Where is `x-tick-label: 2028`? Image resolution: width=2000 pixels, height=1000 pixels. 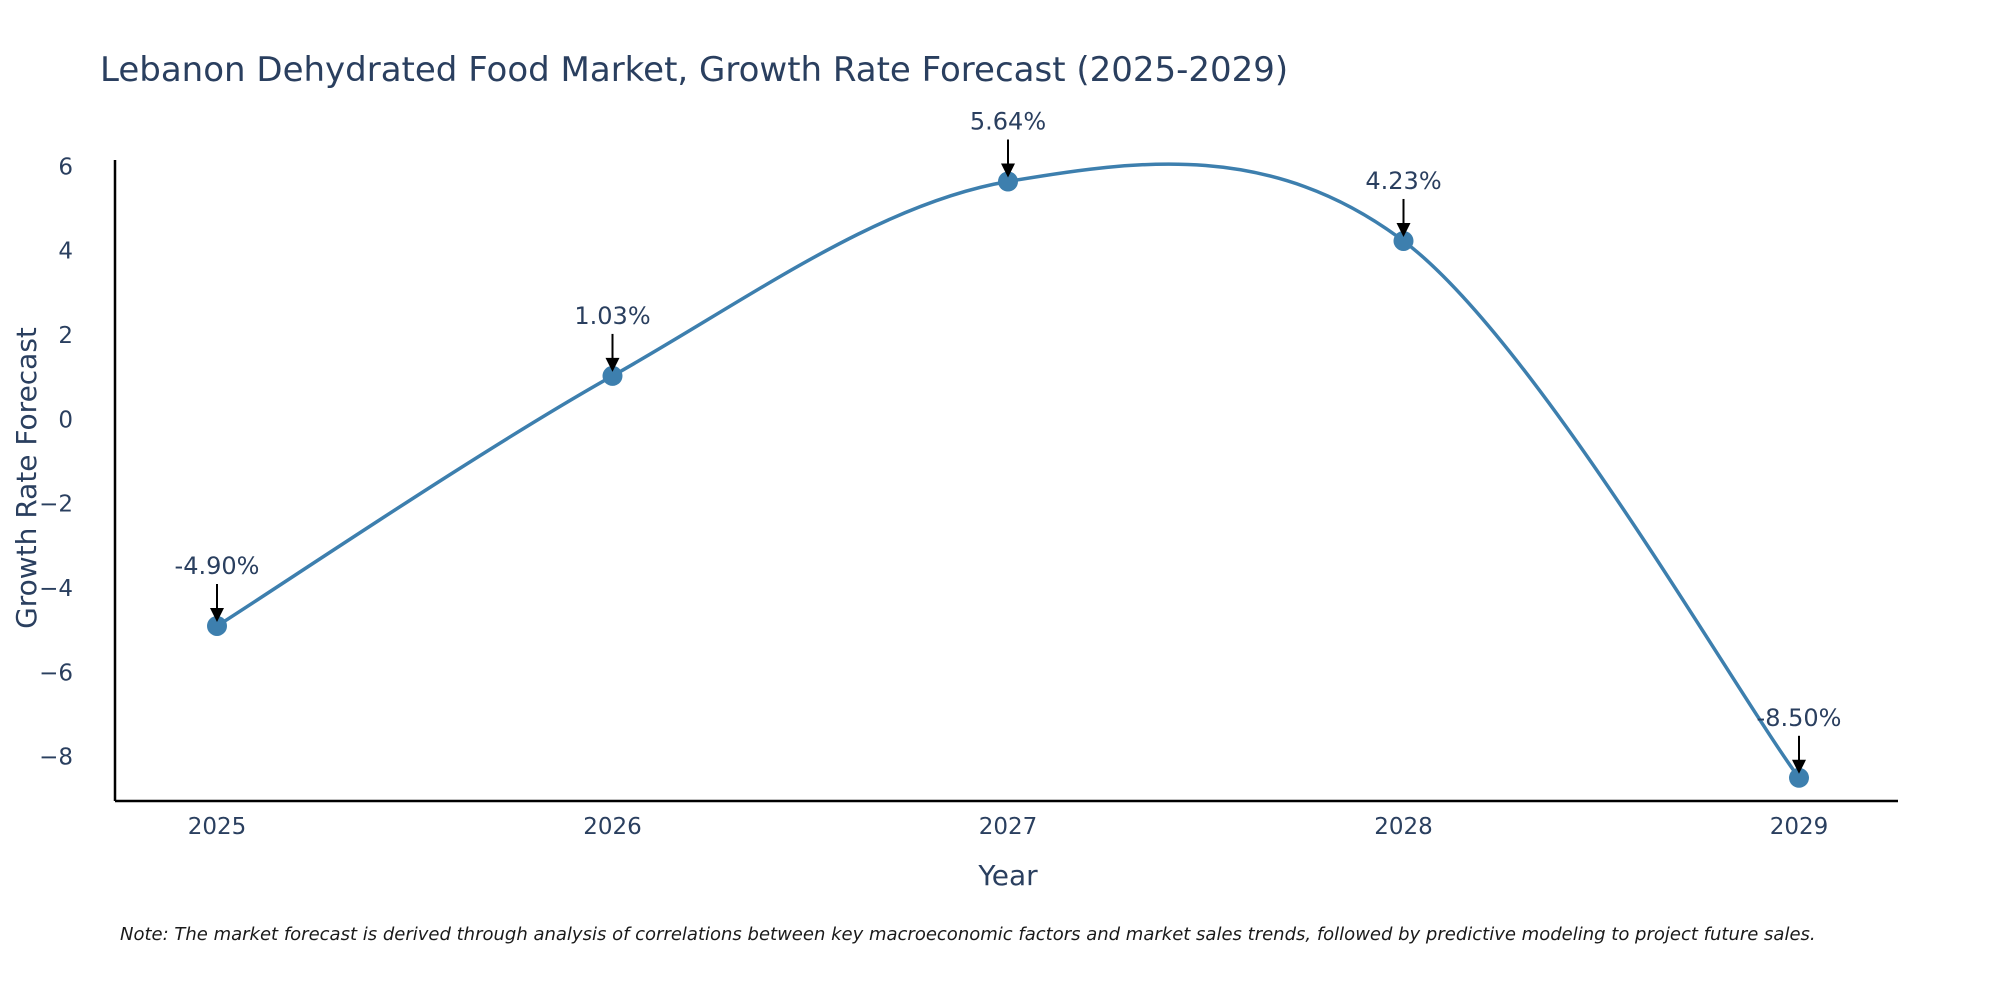 x-tick-label: 2028 is located at coordinates (1403, 827).